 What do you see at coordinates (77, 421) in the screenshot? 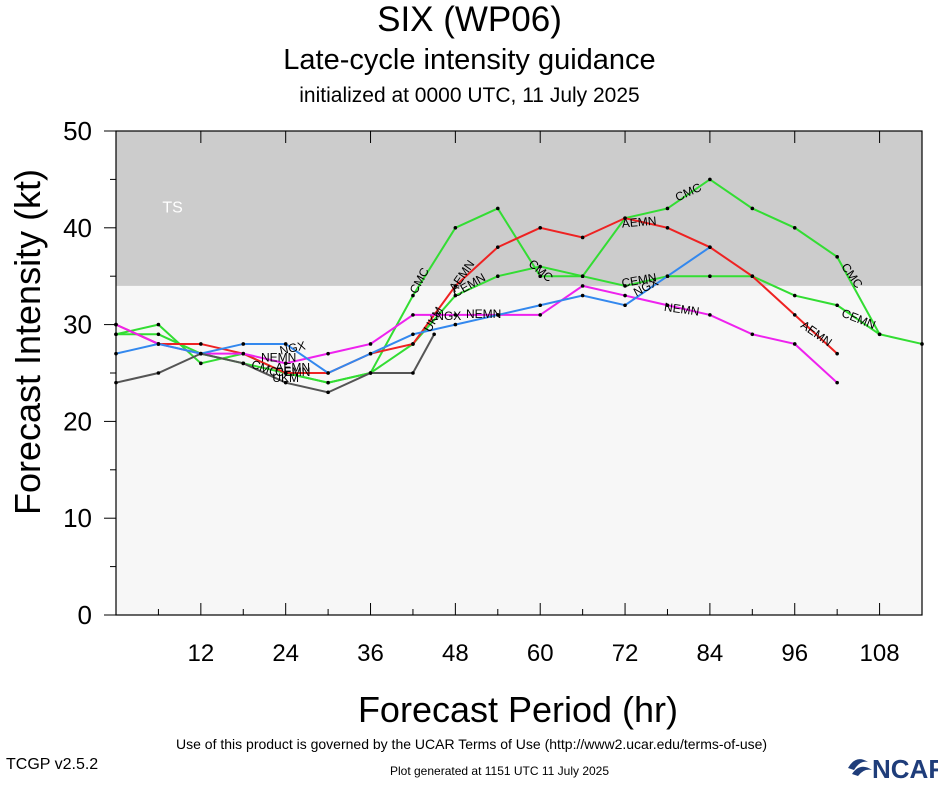
I see `y-tick-label-20: 20` at bounding box center [77, 421].